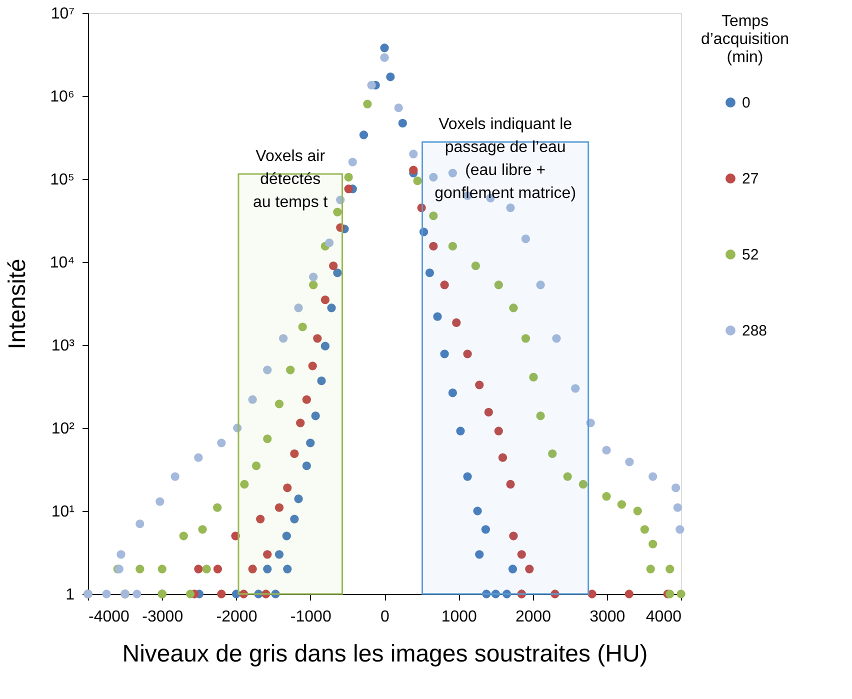  Describe the element at coordinates (237, 617) in the screenshot. I see `x-tick-label: -2000` at that location.